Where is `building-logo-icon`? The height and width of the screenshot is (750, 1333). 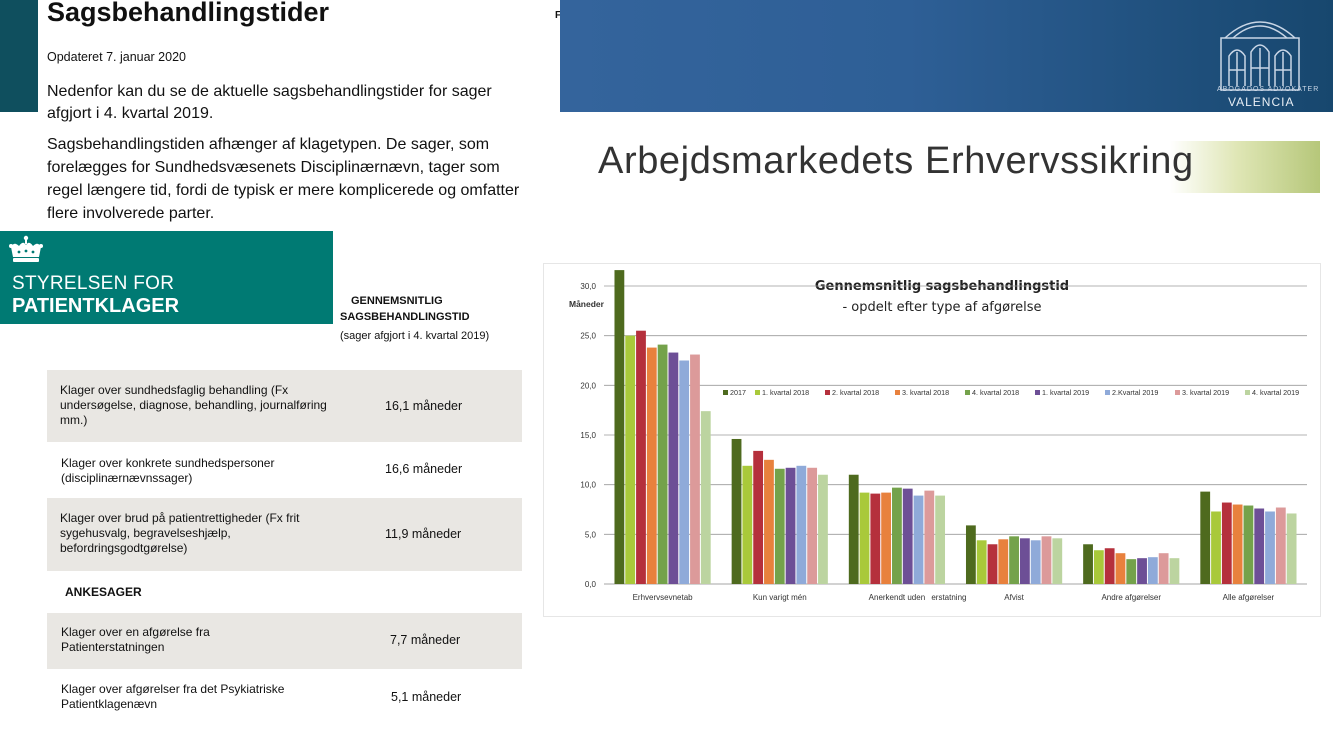
building-logo-icon is located at coordinates (1260, 56).